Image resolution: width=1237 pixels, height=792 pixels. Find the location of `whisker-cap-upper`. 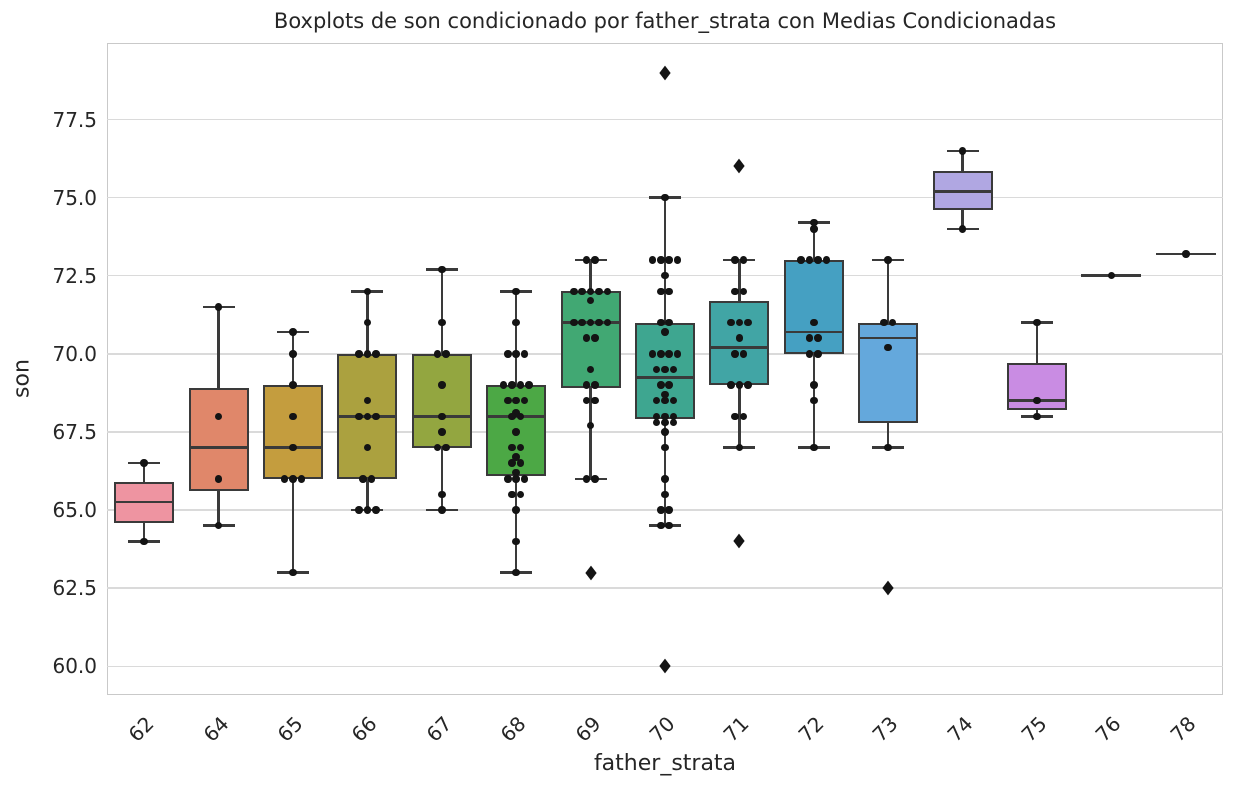

whisker-cap-upper is located at coordinates (590, 260).